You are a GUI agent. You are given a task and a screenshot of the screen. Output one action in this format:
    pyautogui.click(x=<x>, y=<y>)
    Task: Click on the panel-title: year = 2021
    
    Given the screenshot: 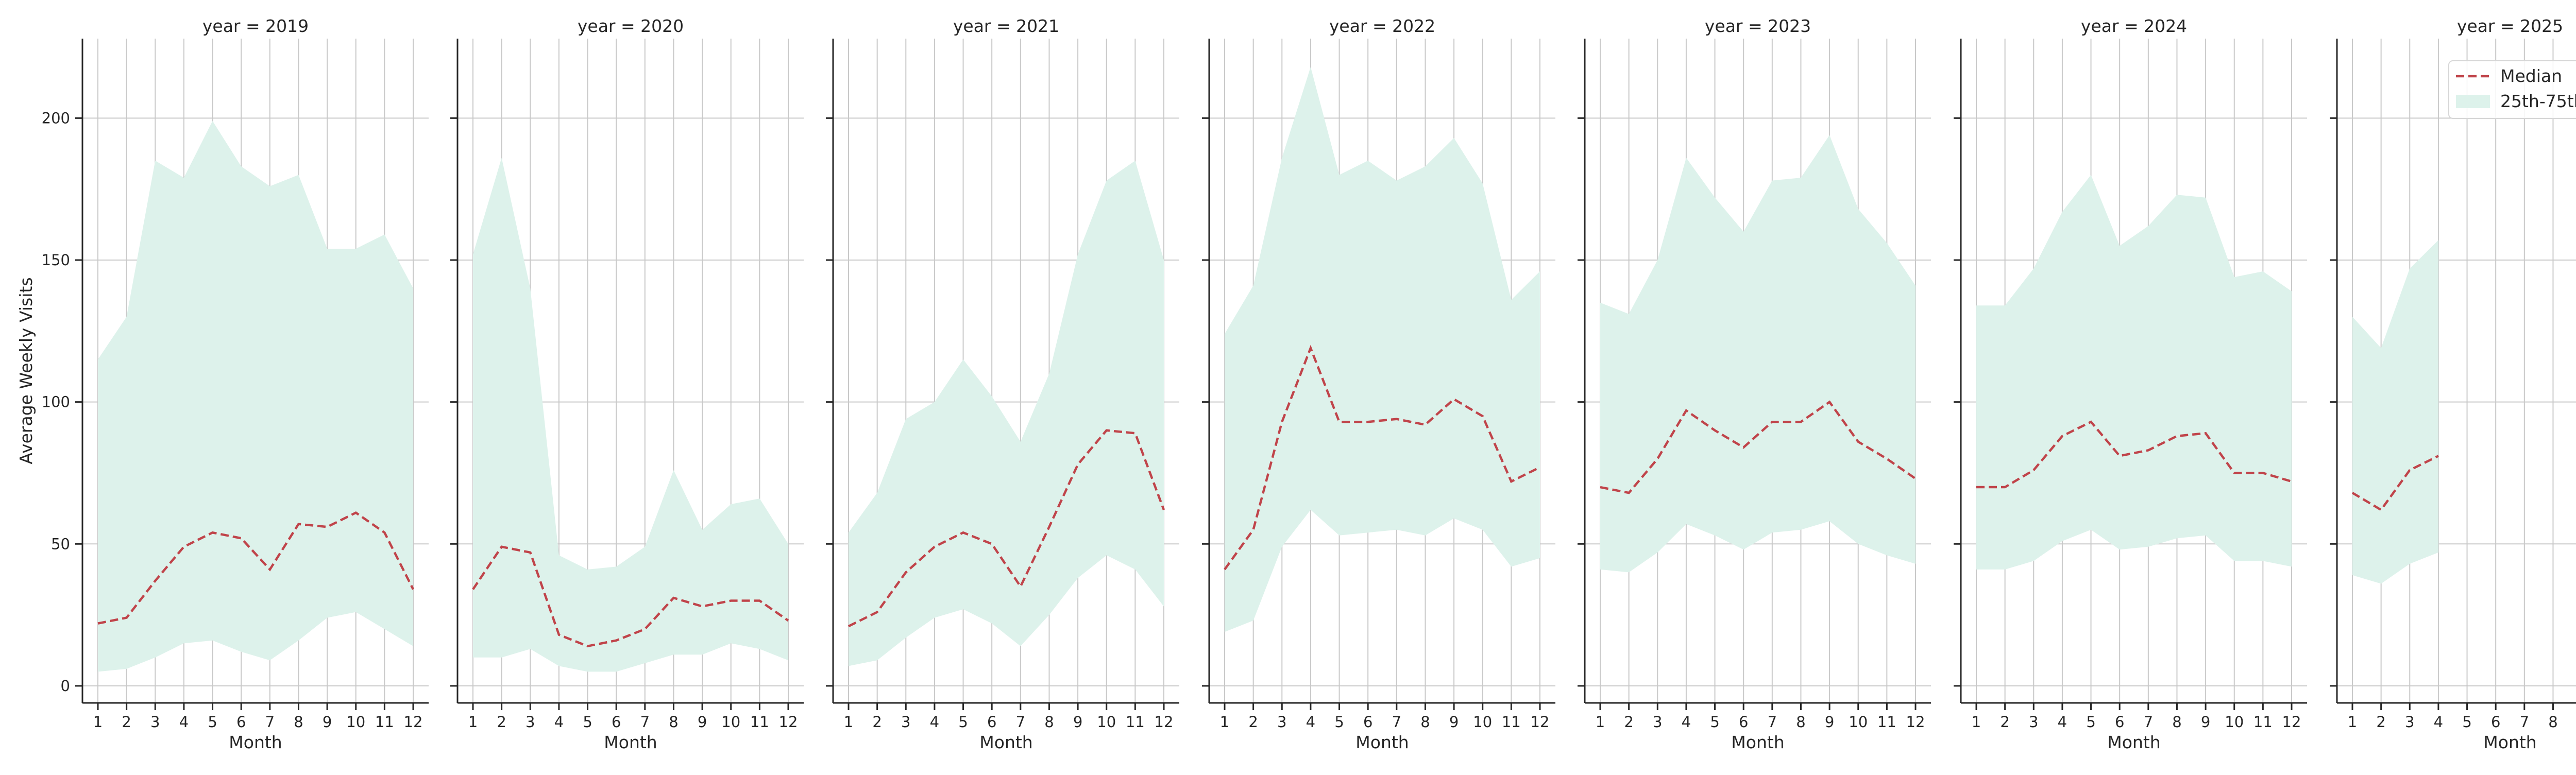 What is the action you would take?
    pyautogui.click(x=1006, y=26)
    